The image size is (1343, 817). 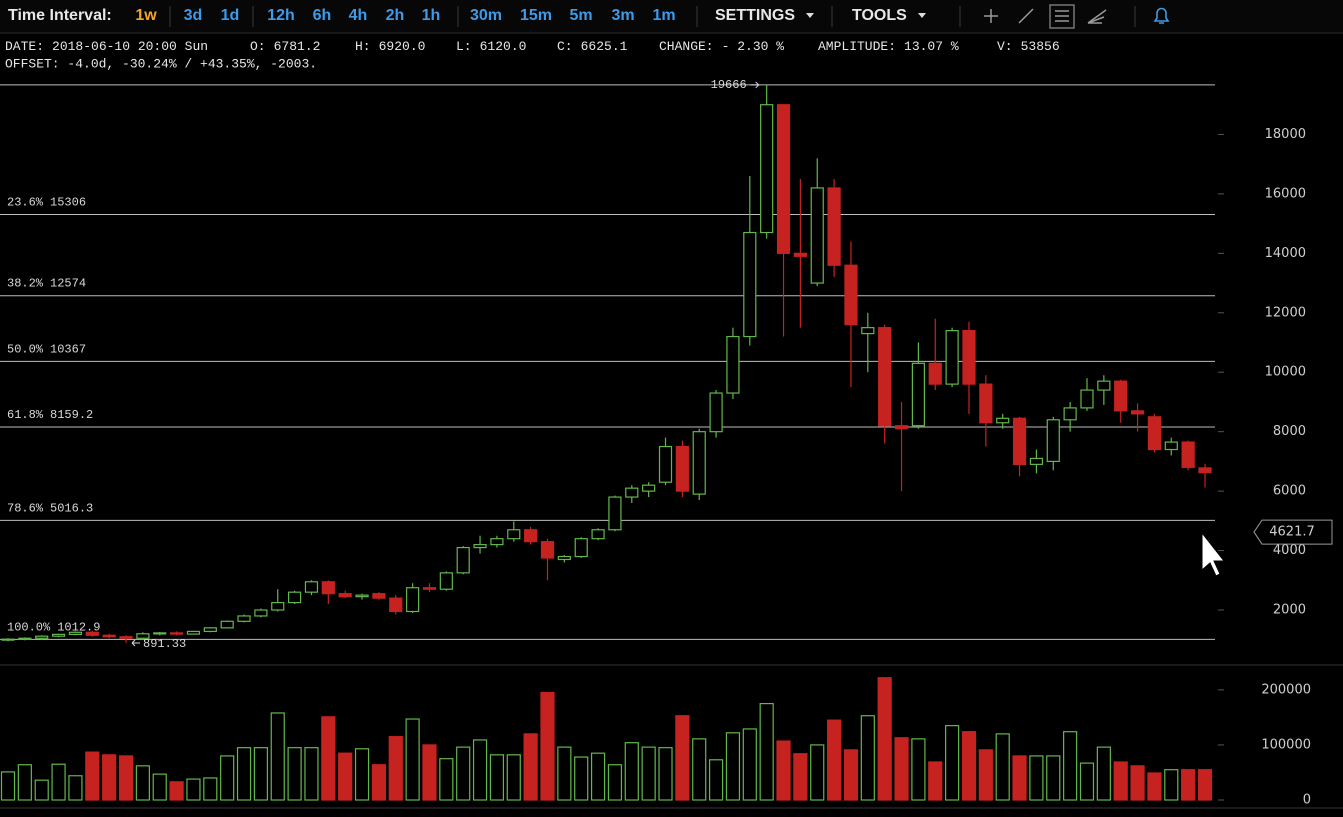 I want to click on info-value: 13.07 %, so click(x=931, y=46).